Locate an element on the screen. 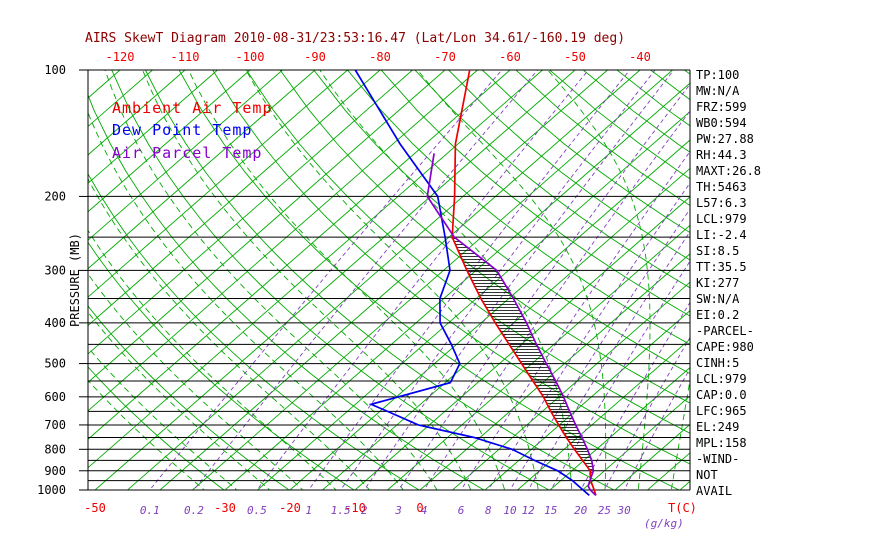 This screenshot has width=870, height=560. stat-line: MPL:158 is located at coordinates (721, 443).